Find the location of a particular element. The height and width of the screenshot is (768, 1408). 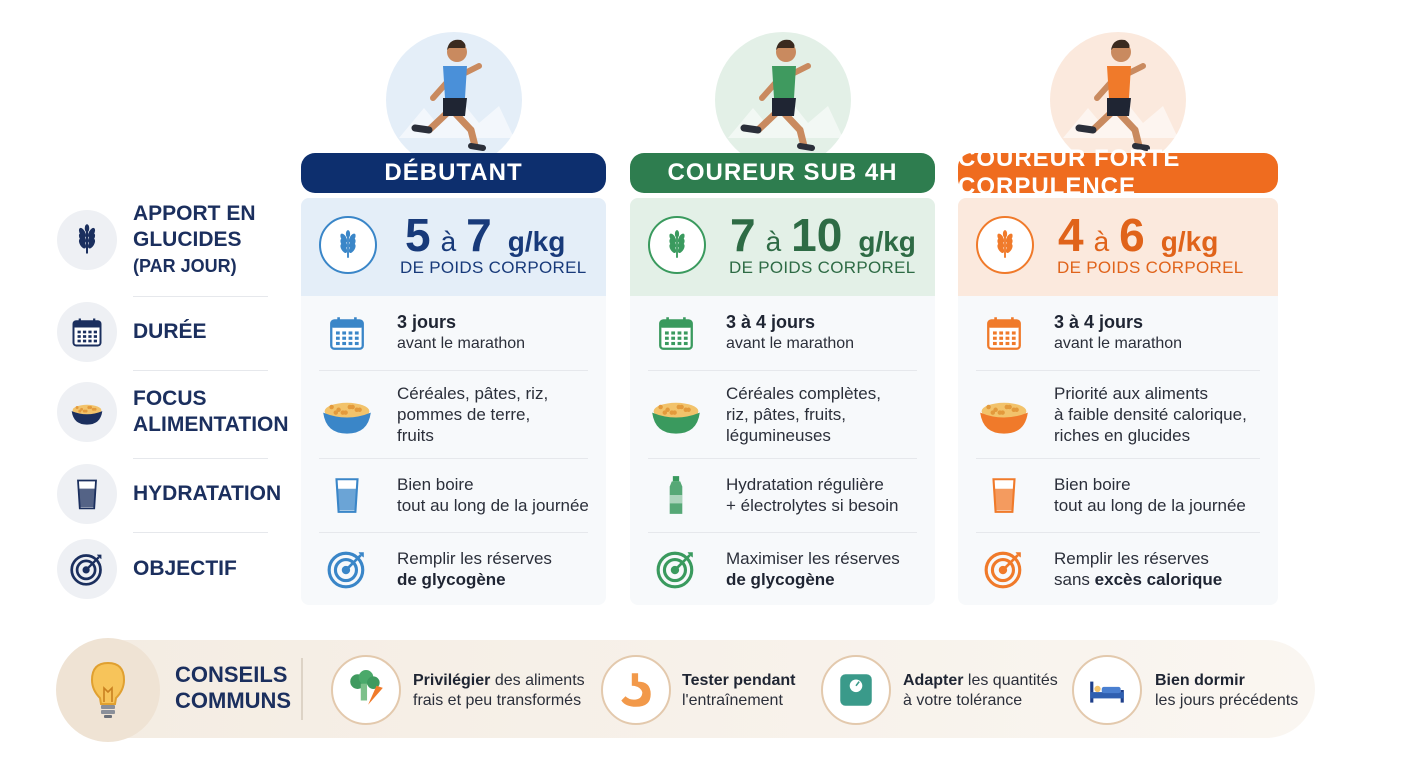

row-text: Bien boire tout au long de la journée is located at coordinates (493, 495).